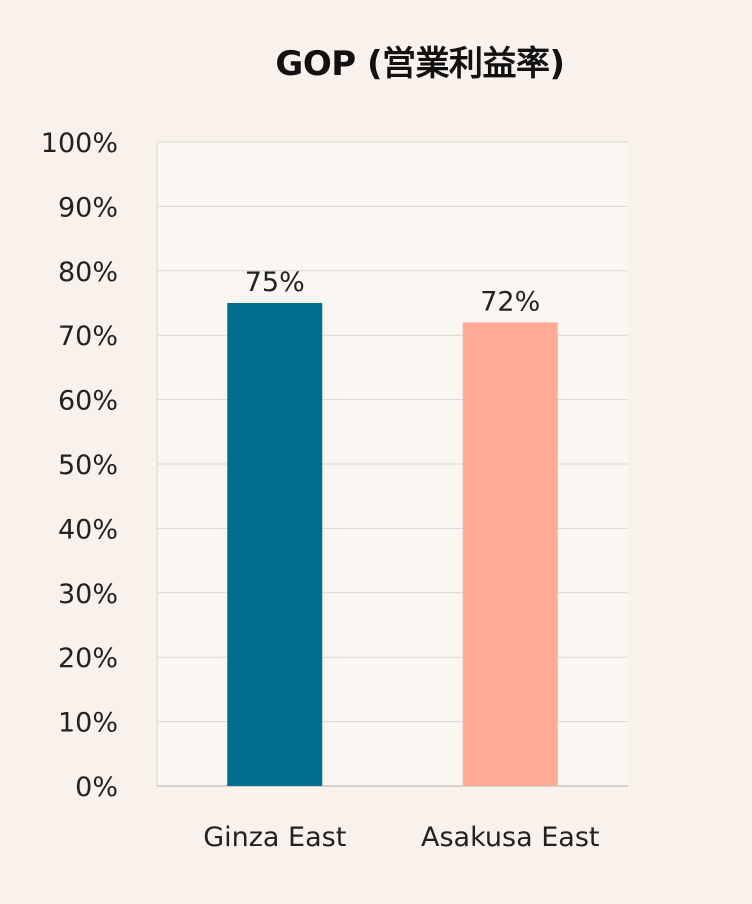 Image resolution: width=752 pixels, height=904 pixels. Describe the element at coordinates (88, 723) in the screenshot. I see `y-tick-label: 10%` at that location.